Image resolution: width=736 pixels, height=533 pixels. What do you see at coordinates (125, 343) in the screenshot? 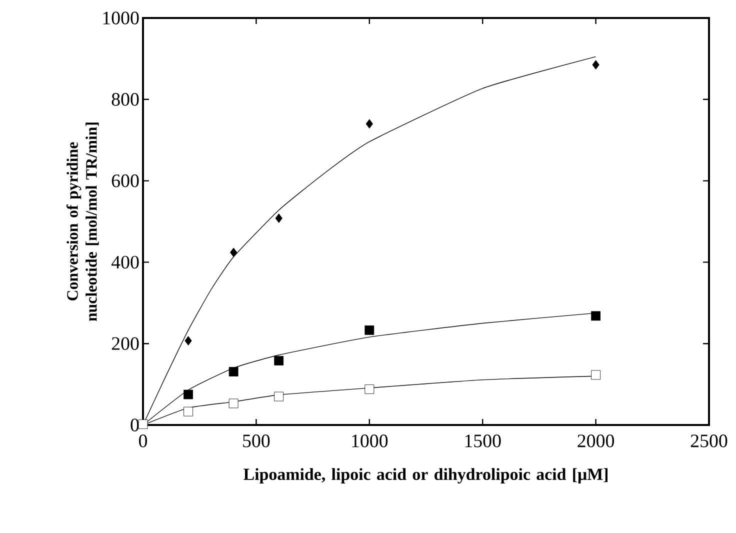
I see `y-tick-label: 200` at bounding box center [125, 343].